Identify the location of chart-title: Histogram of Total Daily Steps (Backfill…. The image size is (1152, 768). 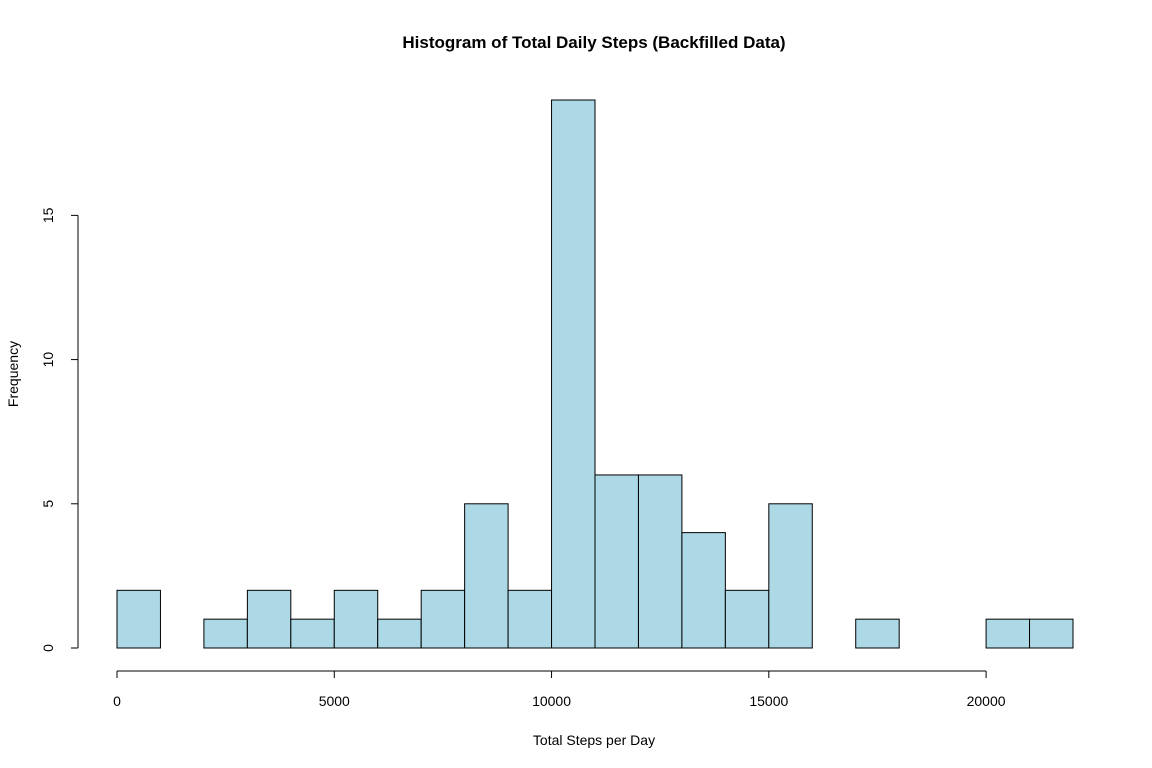
(593, 42).